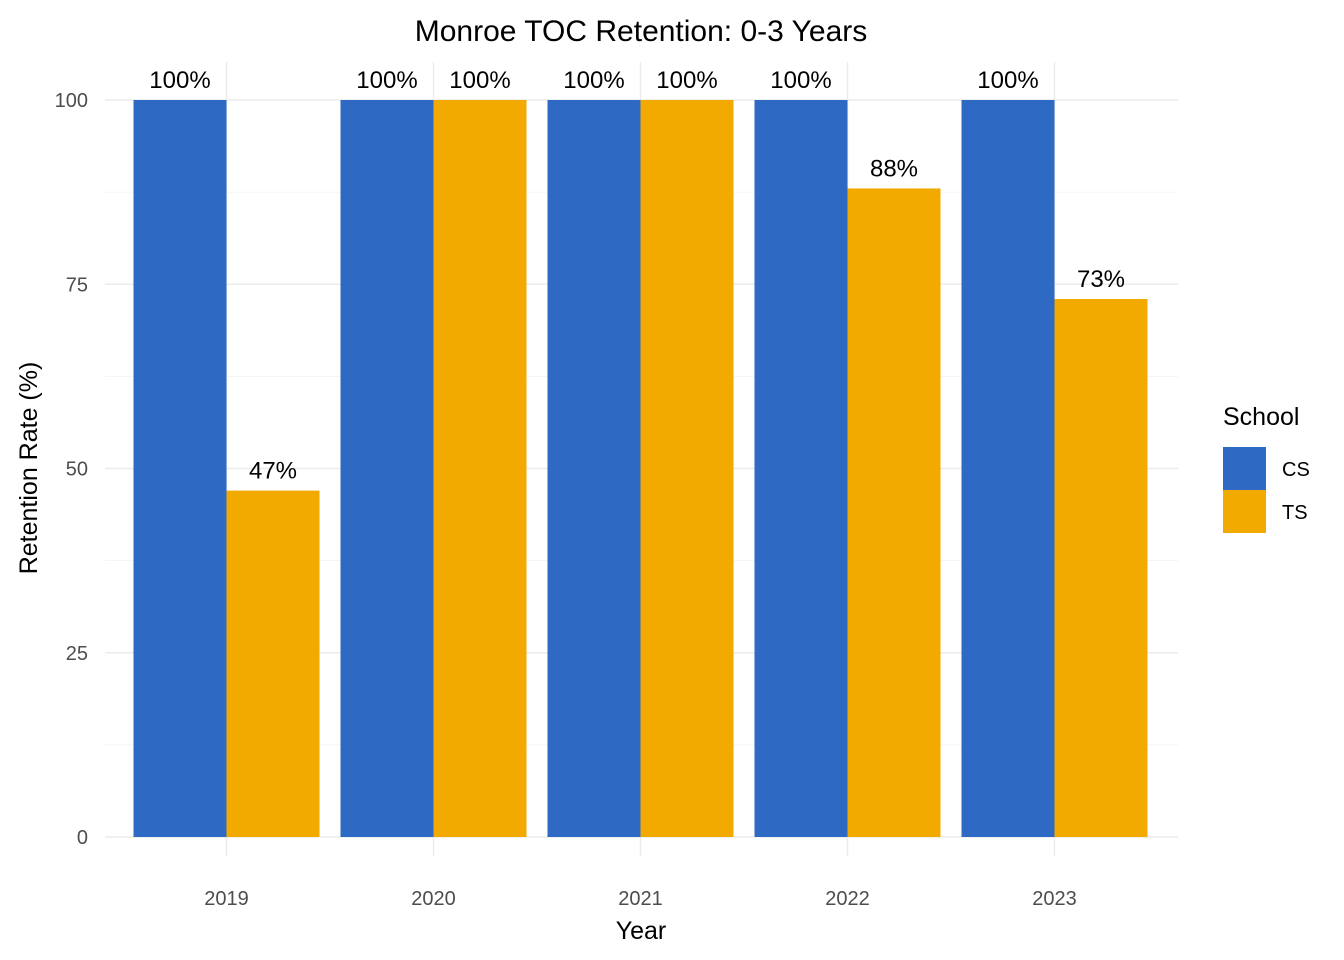  I want to click on bar-ts-2022, so click(894, 512).